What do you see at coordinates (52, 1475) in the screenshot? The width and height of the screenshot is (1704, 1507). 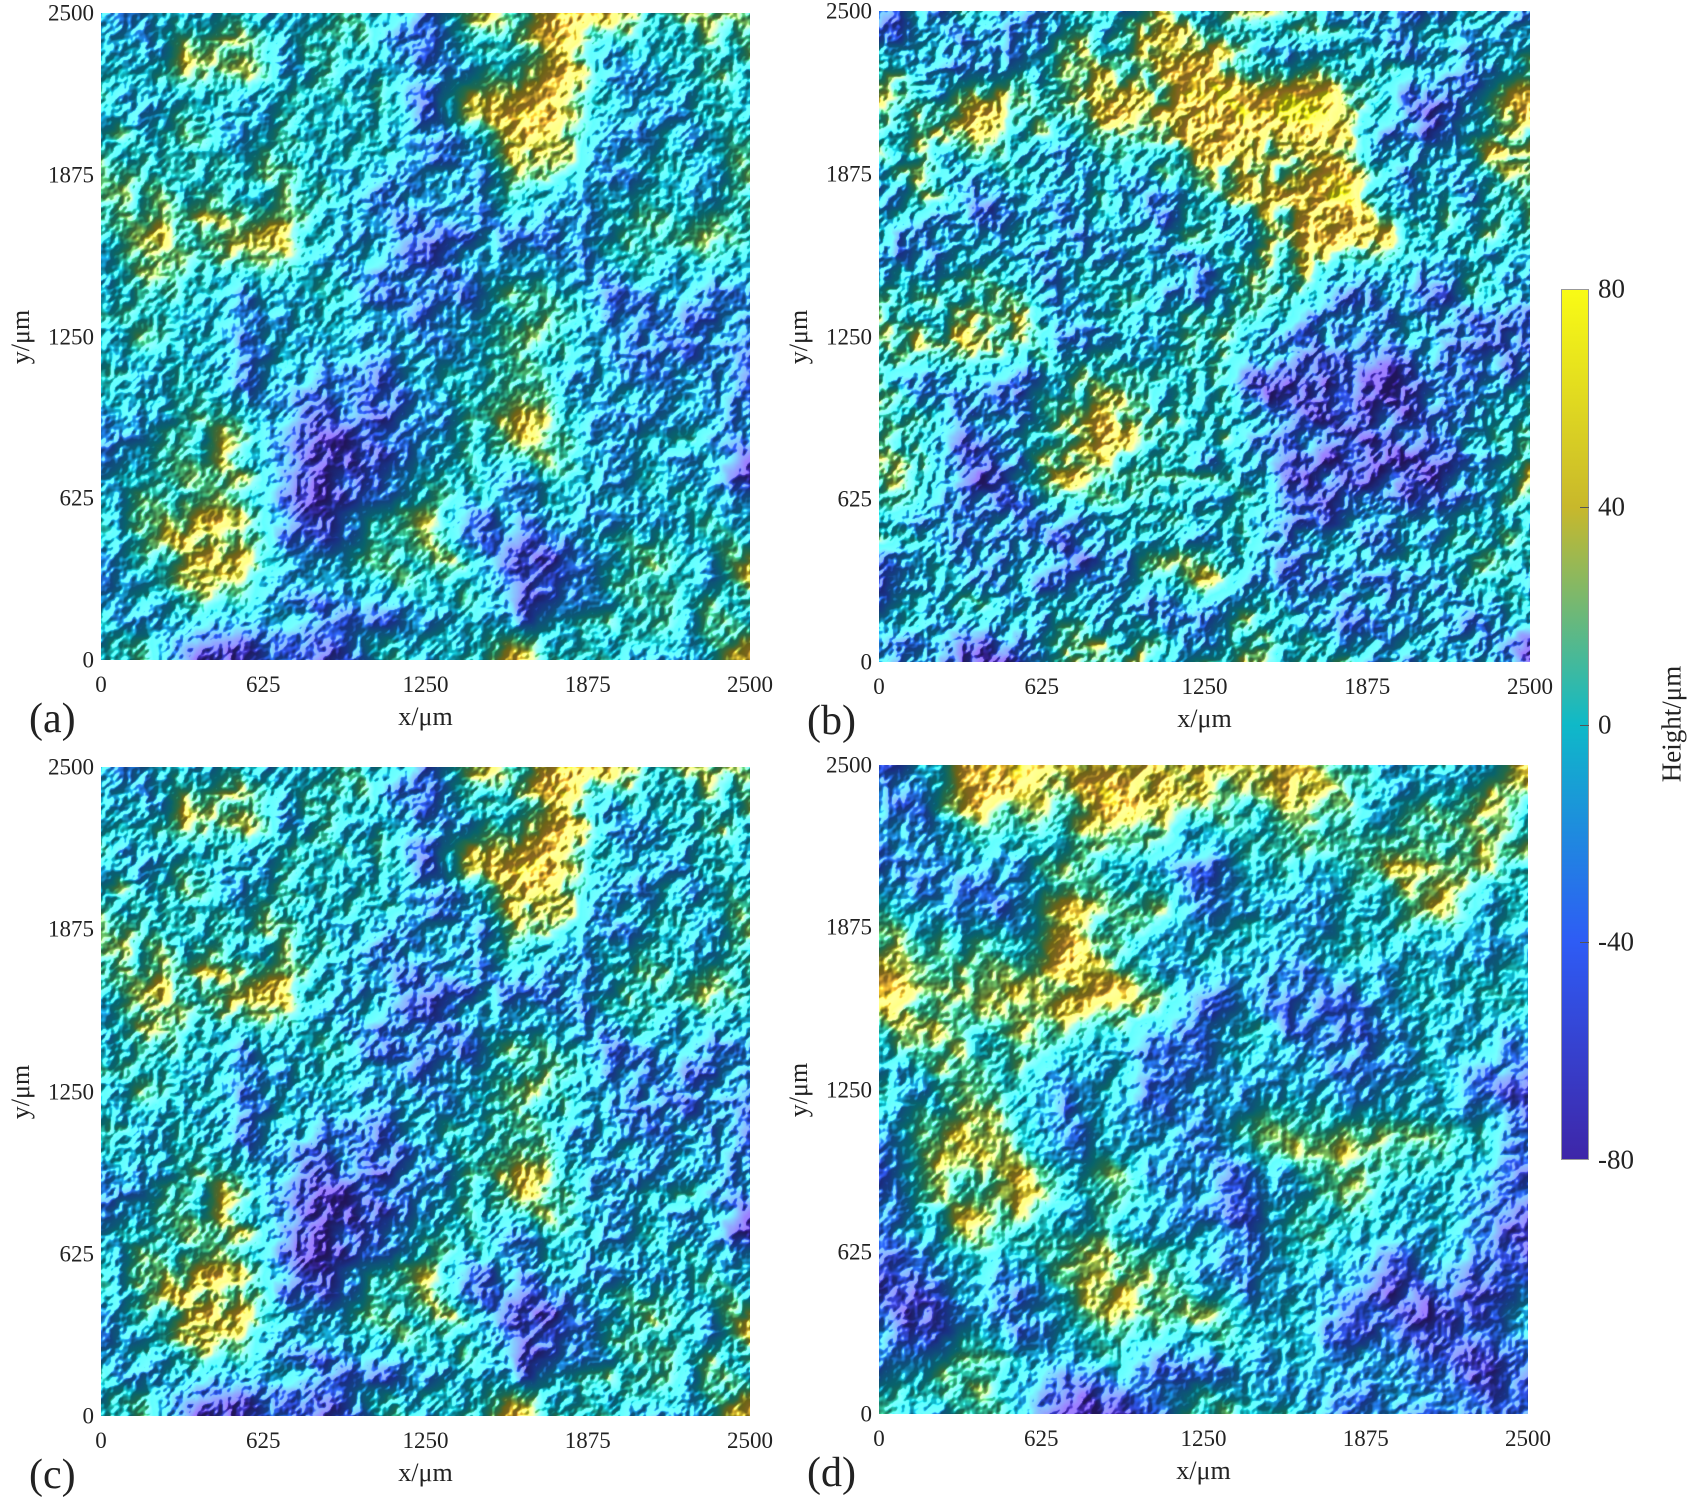 I see `panel-label: (c)` at bounding box center [52, 1475].